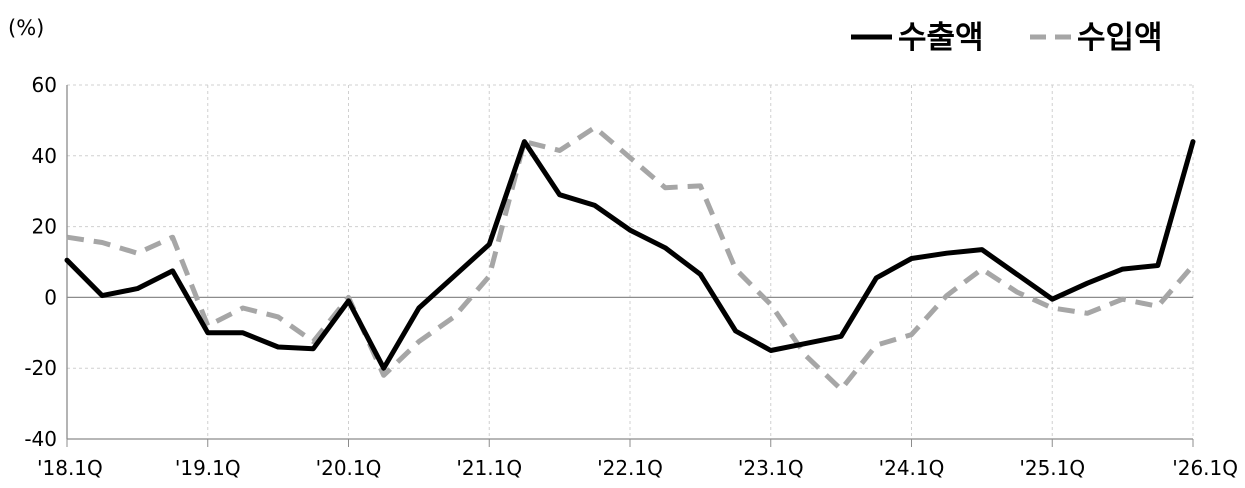 Image resolution: width=1245 pixels, height=488 pixels. I want to click on y-tick-label: 0, so click(50, 297).